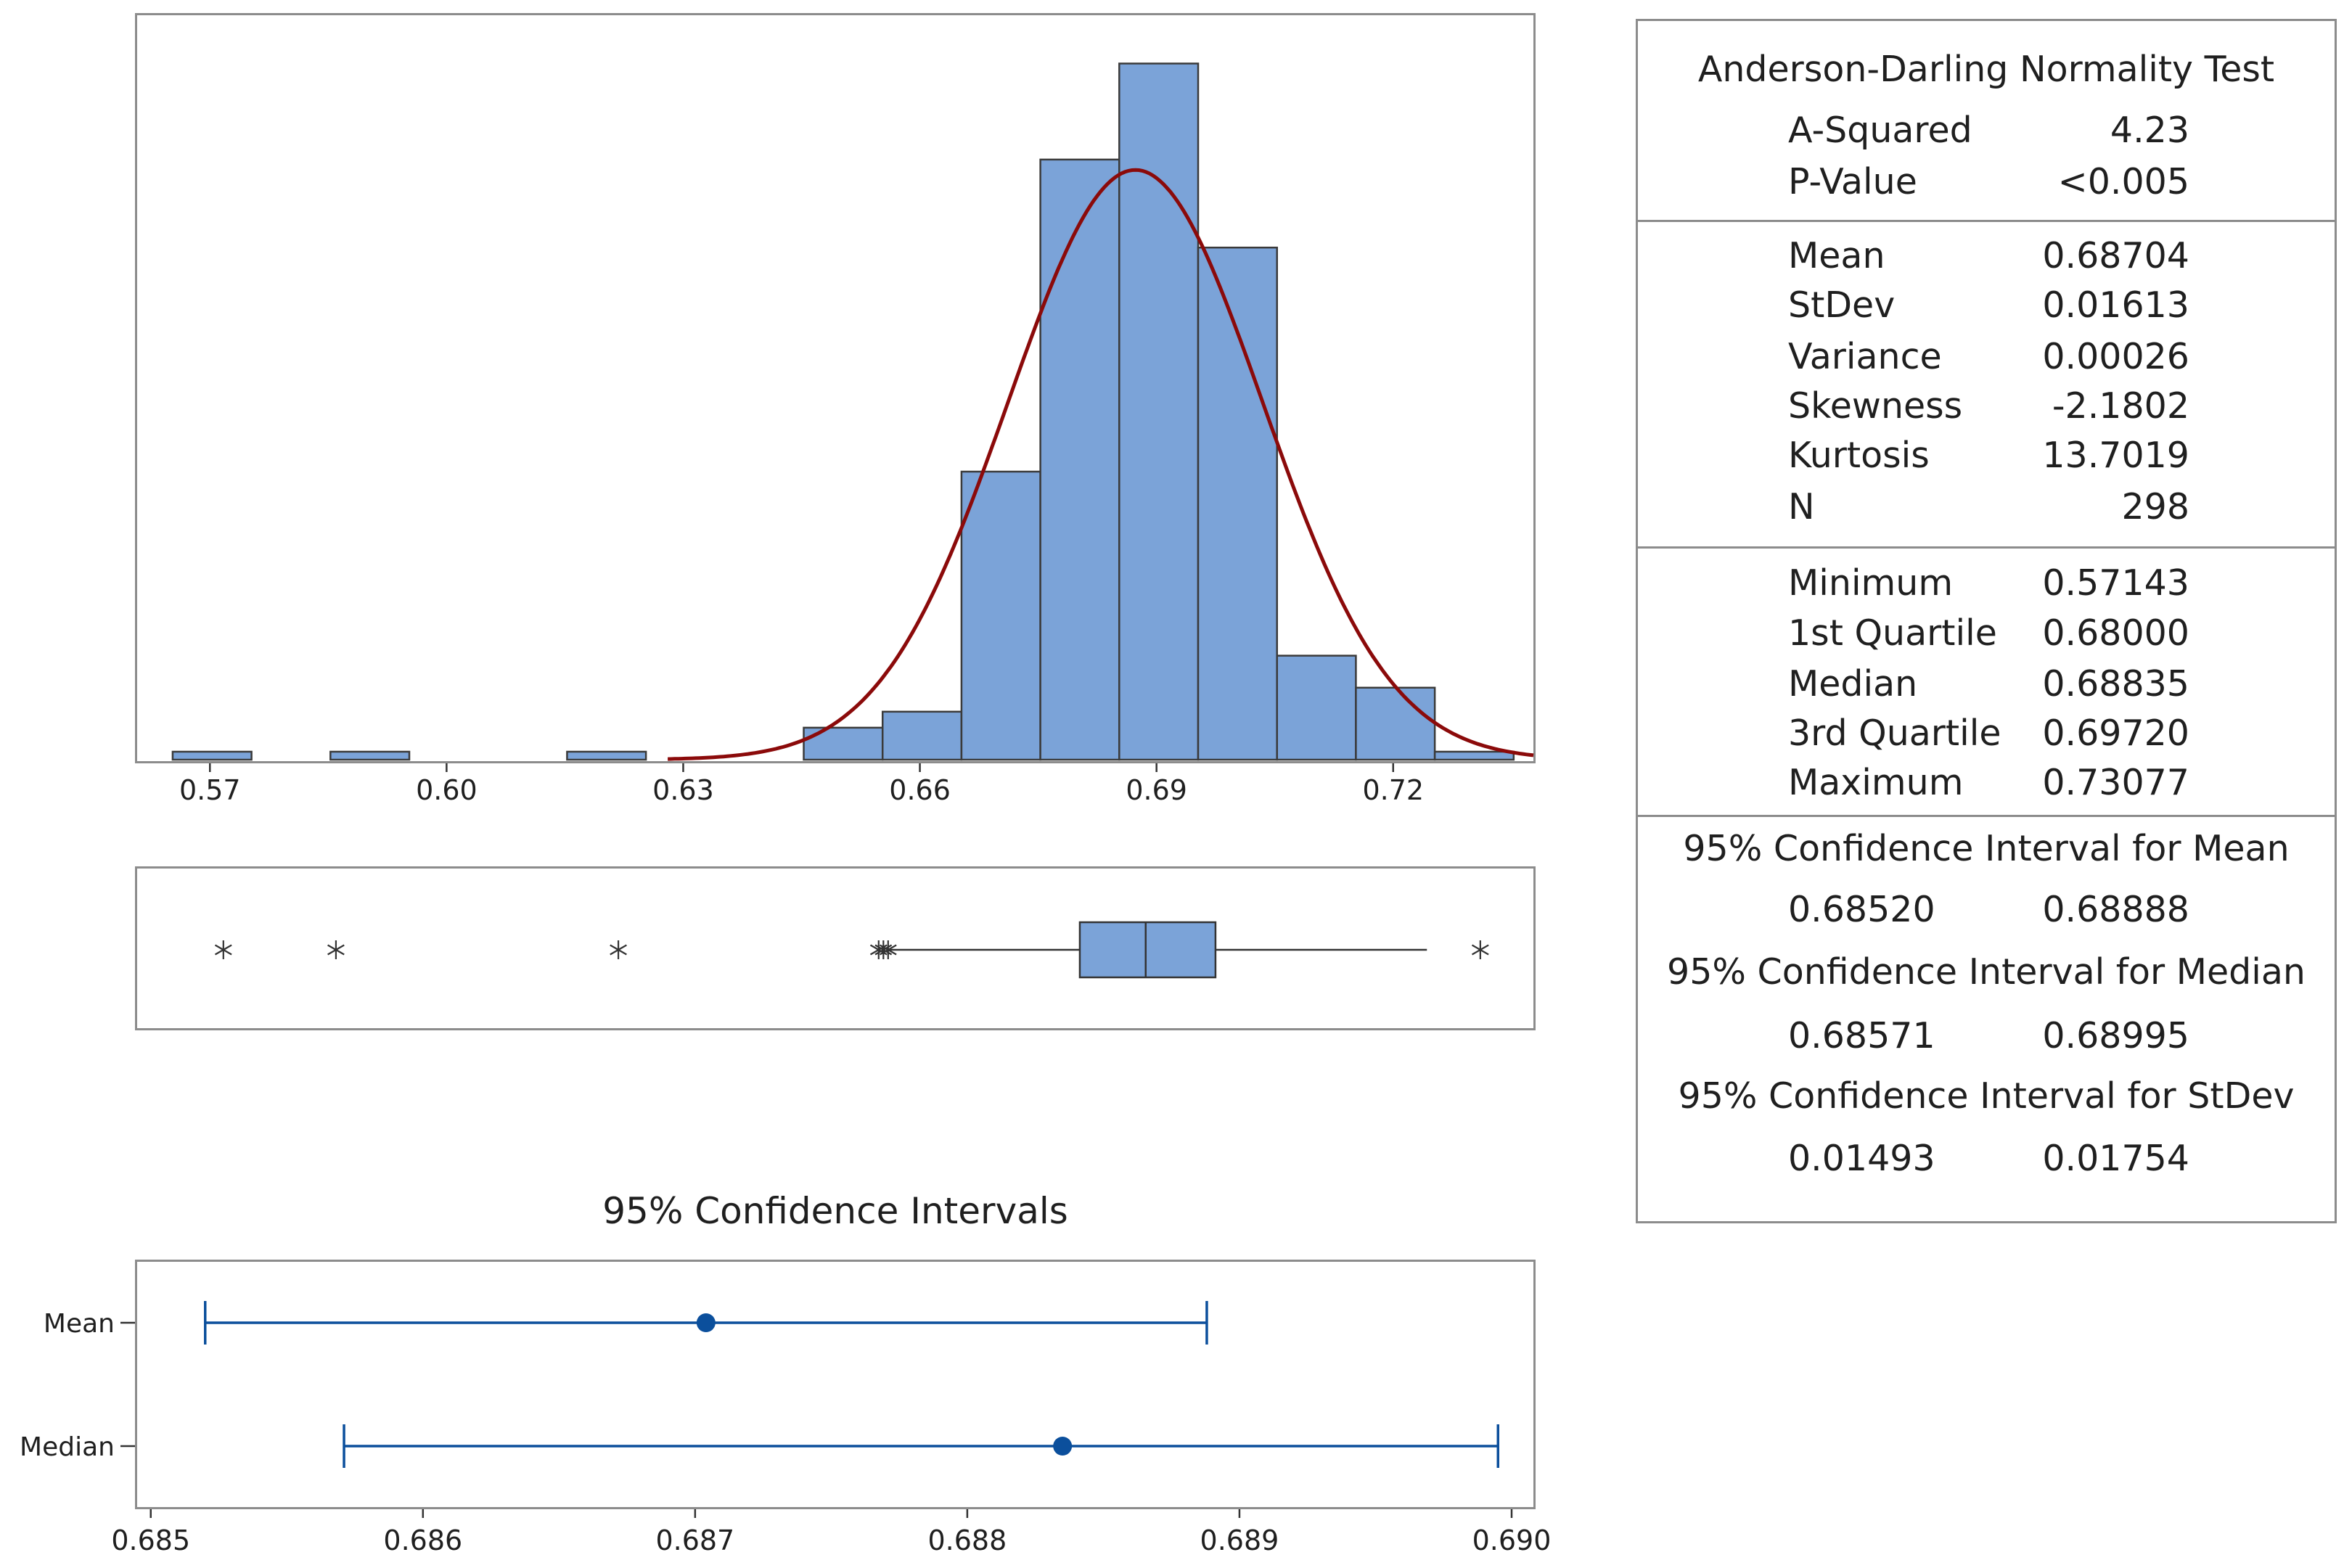  Describe the element at coordinates (1986, 1159) in the screenshot. I see `ci-stdev-values: 0.01493 0.01754` at that location.